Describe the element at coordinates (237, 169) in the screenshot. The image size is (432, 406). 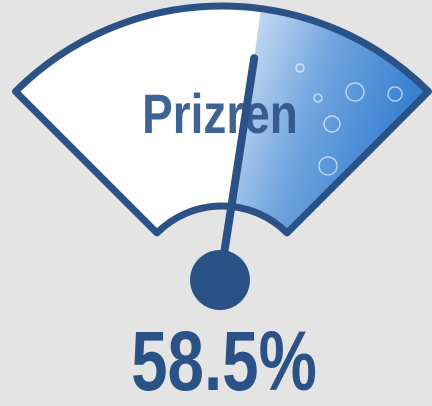
I see `needle` at that location.